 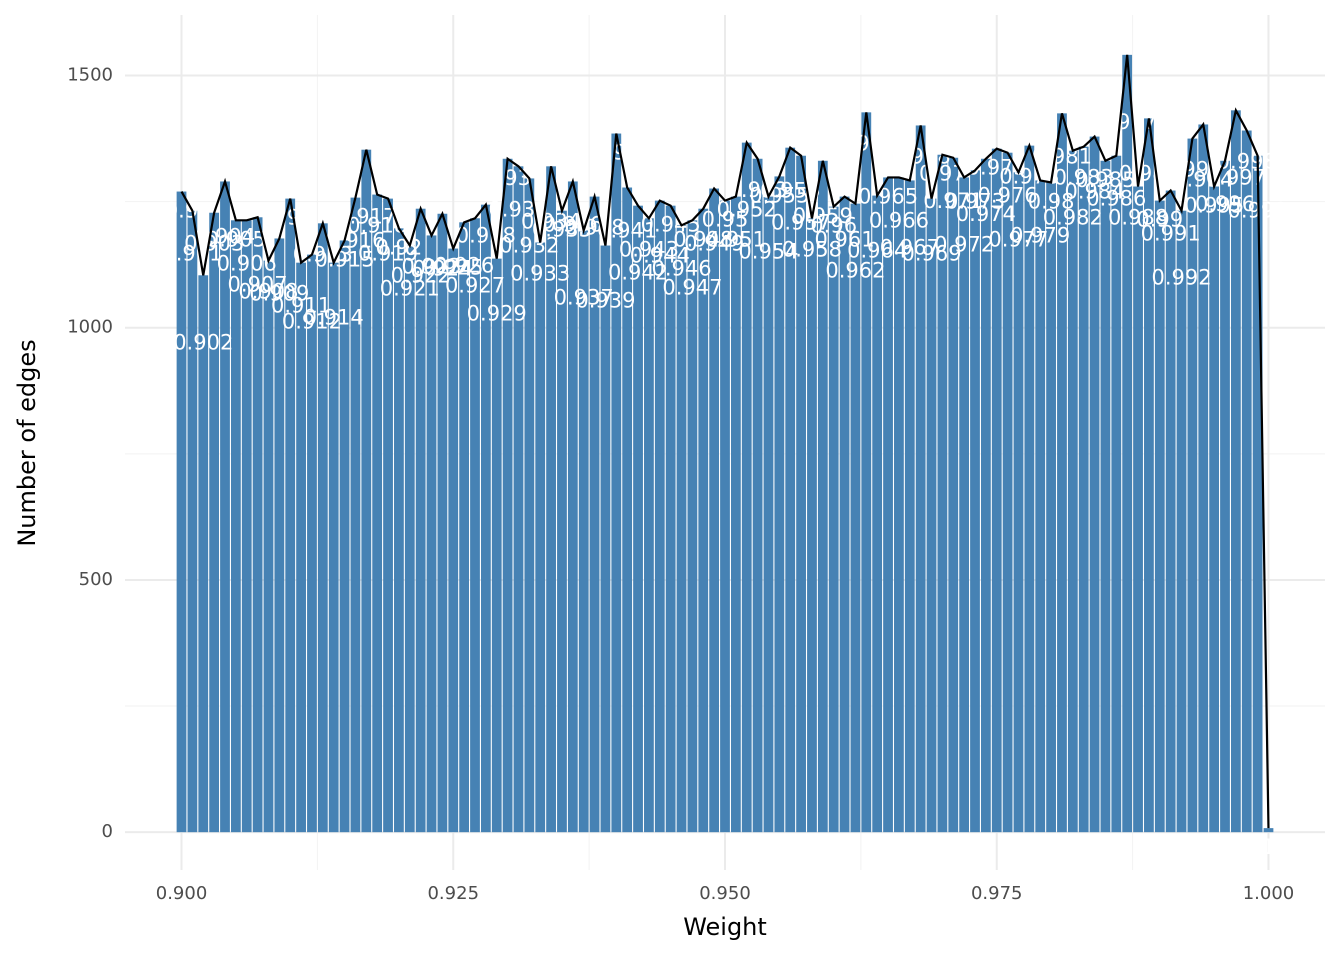 I want to click on bar-label: 0.919, so click(x=388, y=254).